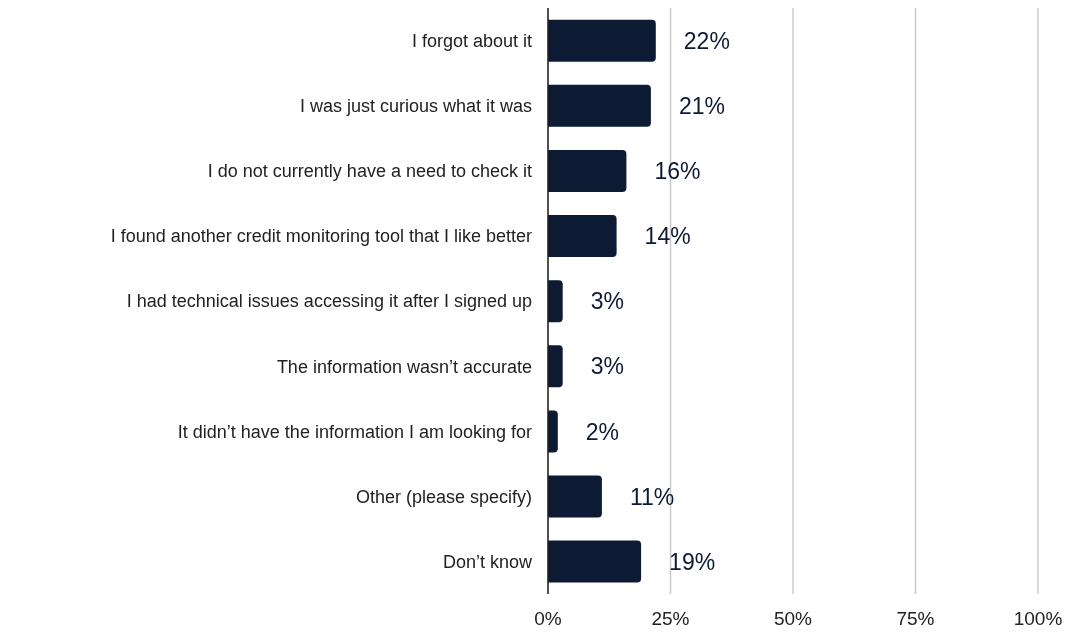 The height and width of the screenshot is (634, 1070). I want to click on x-tick-label: 0%, so click(548, 619).